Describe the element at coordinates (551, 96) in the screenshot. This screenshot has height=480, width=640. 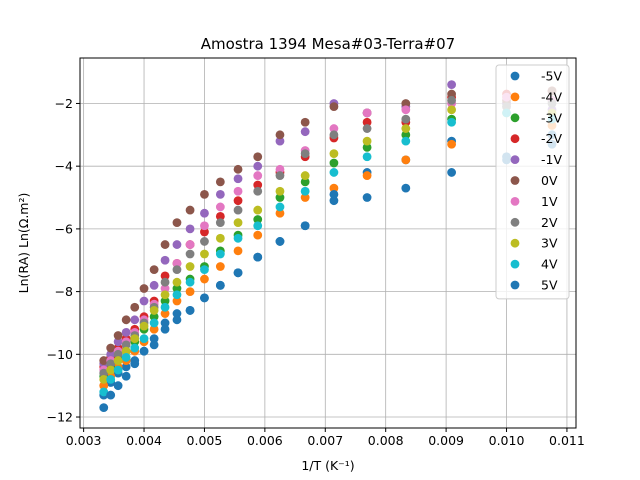
I see `legend-label: -4V` at that location.